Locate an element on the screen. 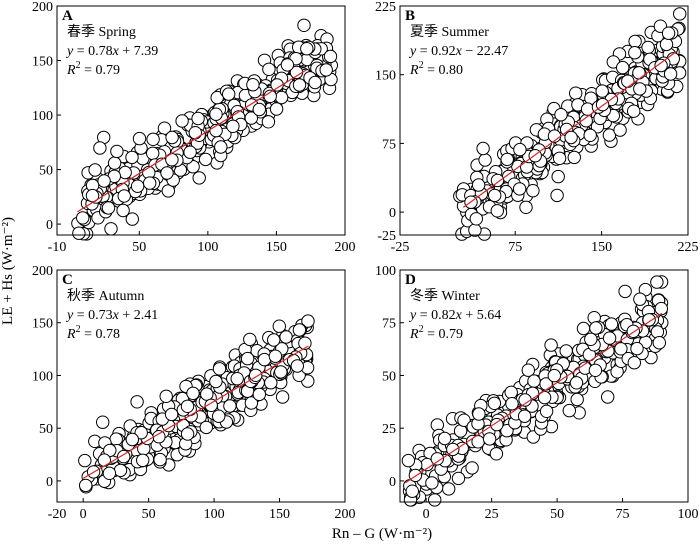 The width and height of the screenshot is (700, 545). panel-letter: A is located at coordinates (67, 16).